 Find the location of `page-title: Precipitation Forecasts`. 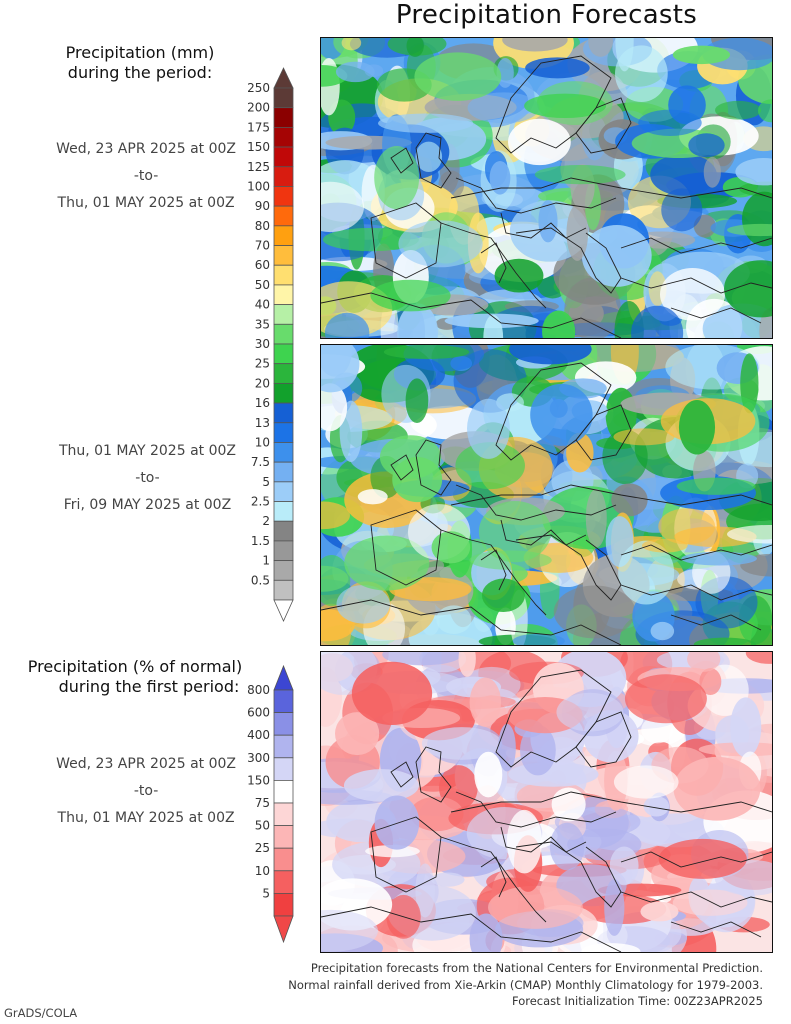

page-title: Precipitation Forecasts is located at coordinates (546, 15).